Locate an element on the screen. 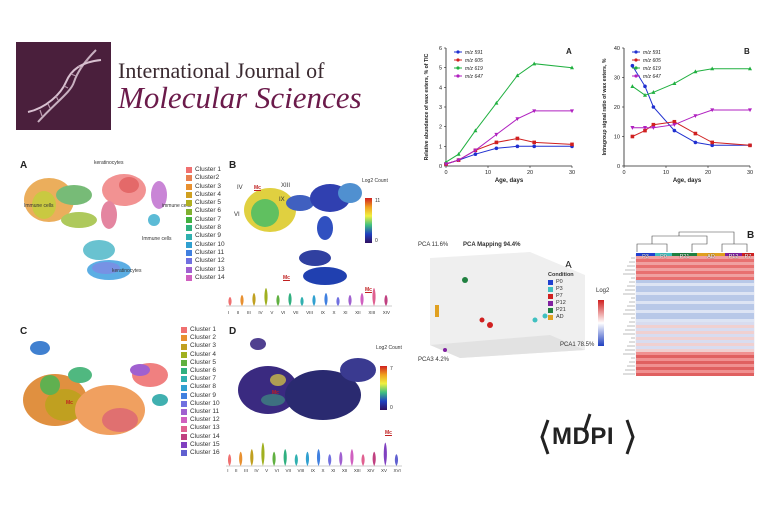  x-axis-label: Age, days is located at coordinates (509, 181).